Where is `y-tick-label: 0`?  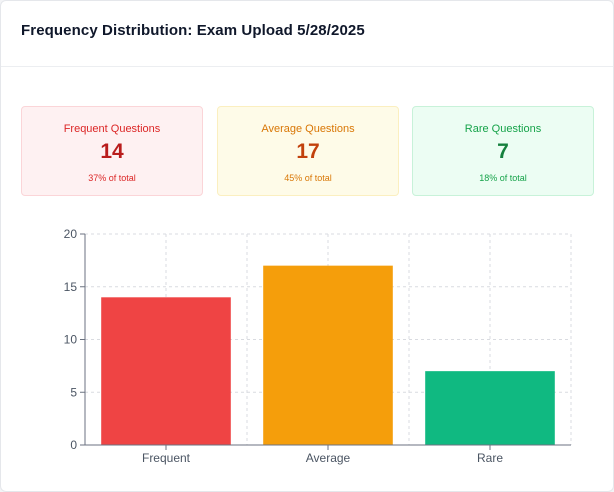 y-tick-label: 0 is located at coordinates (73, 445).